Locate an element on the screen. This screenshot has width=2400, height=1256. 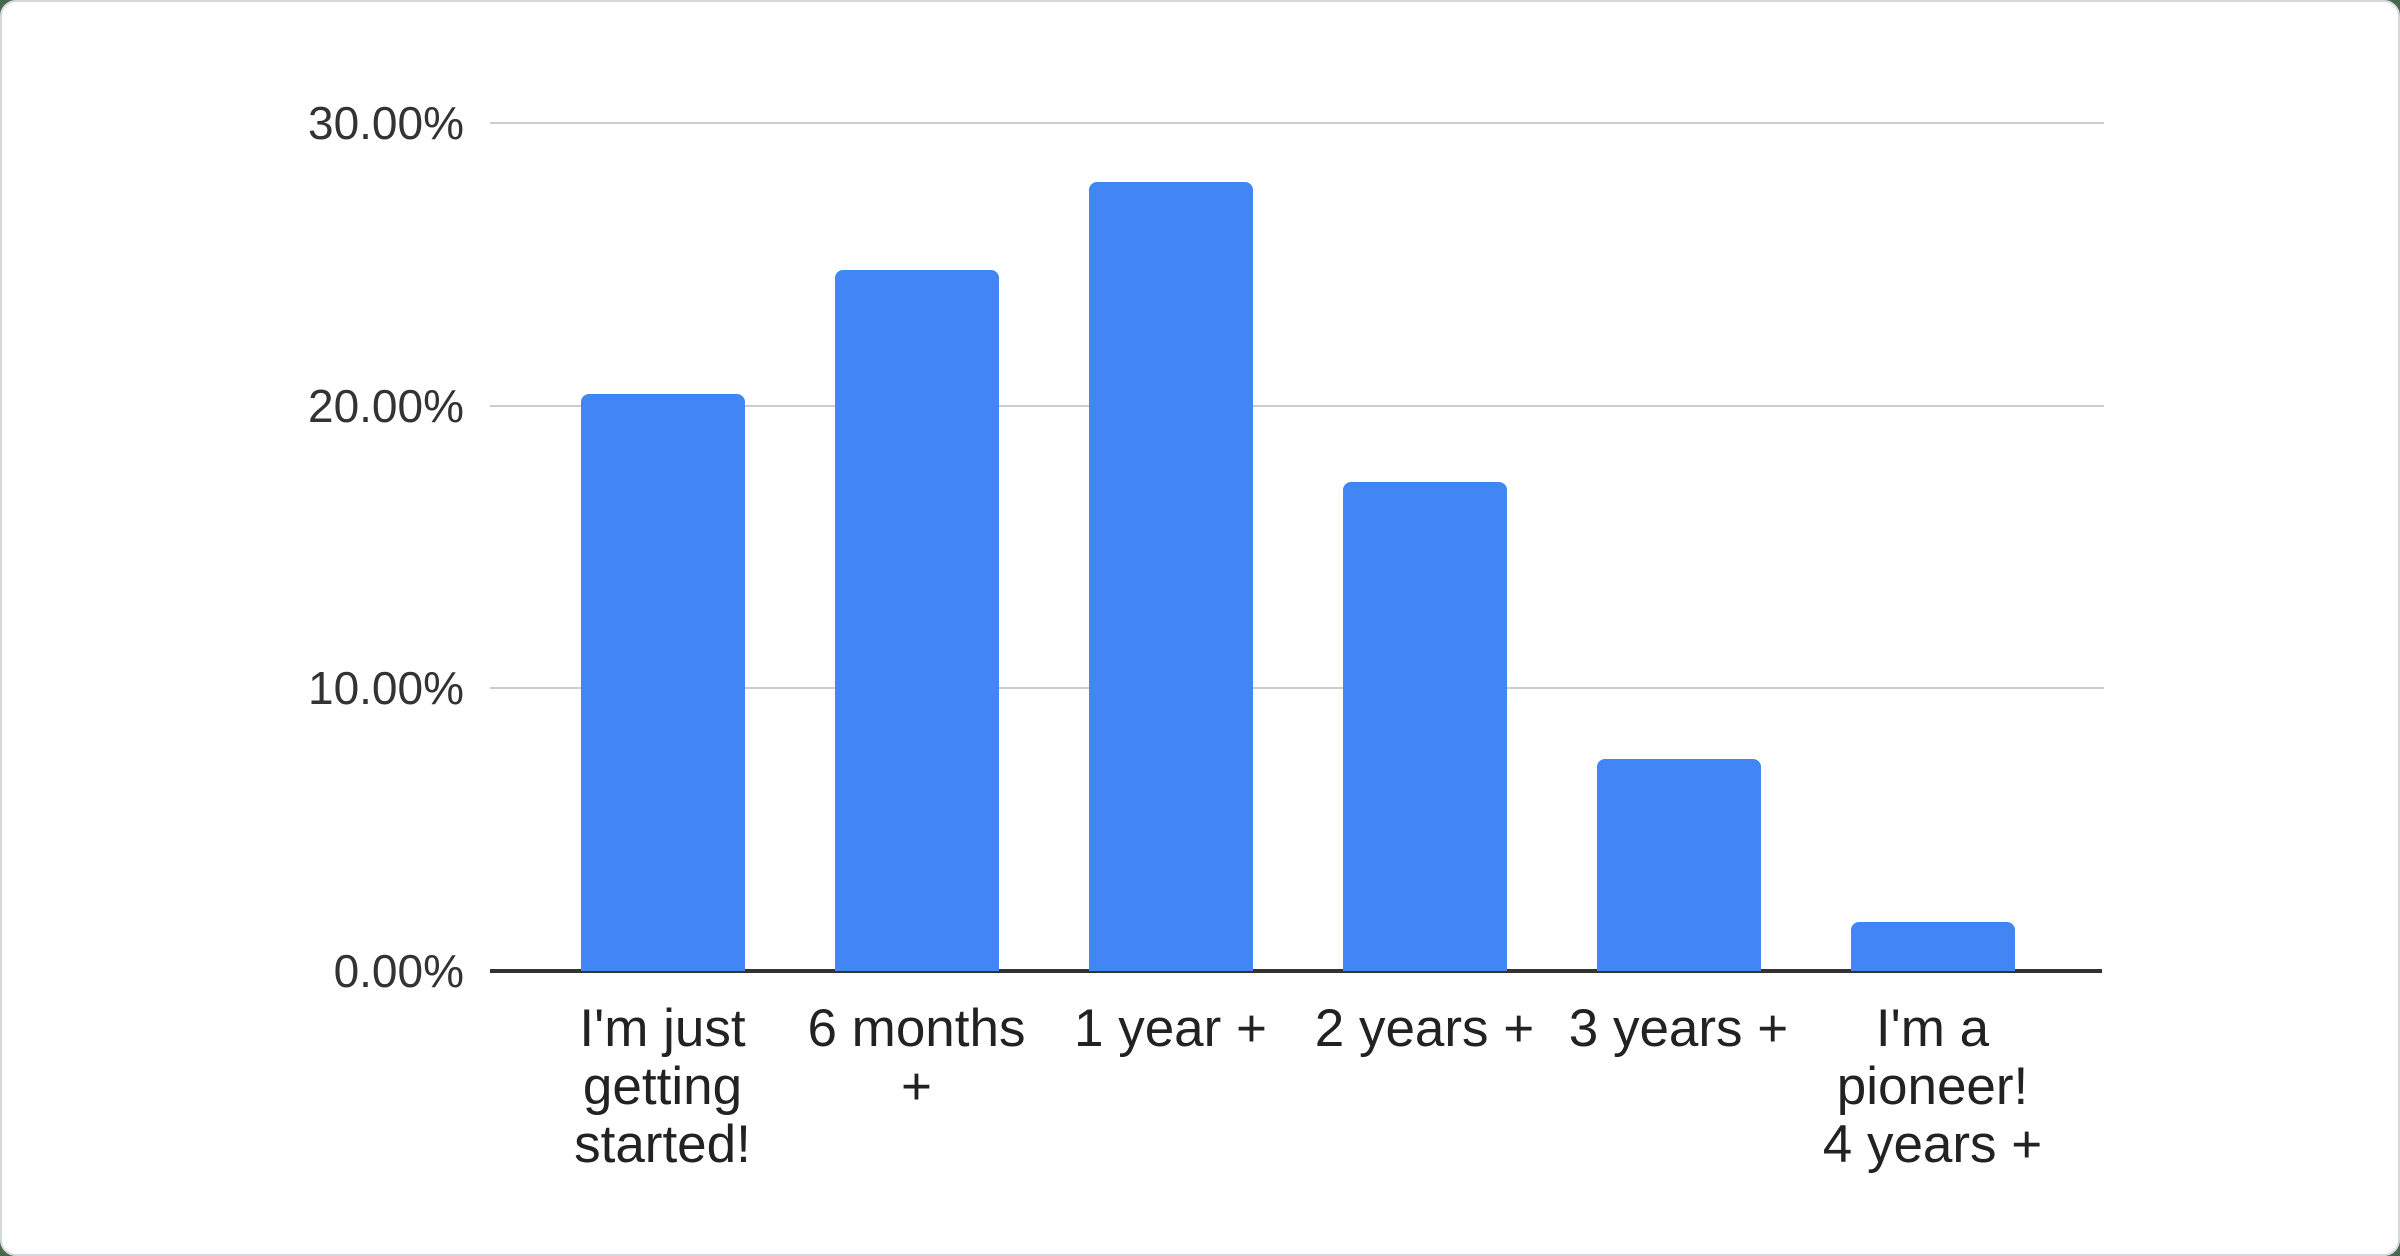
y-axis-tick-label: 10.00% is located at coordinates (385, 688).